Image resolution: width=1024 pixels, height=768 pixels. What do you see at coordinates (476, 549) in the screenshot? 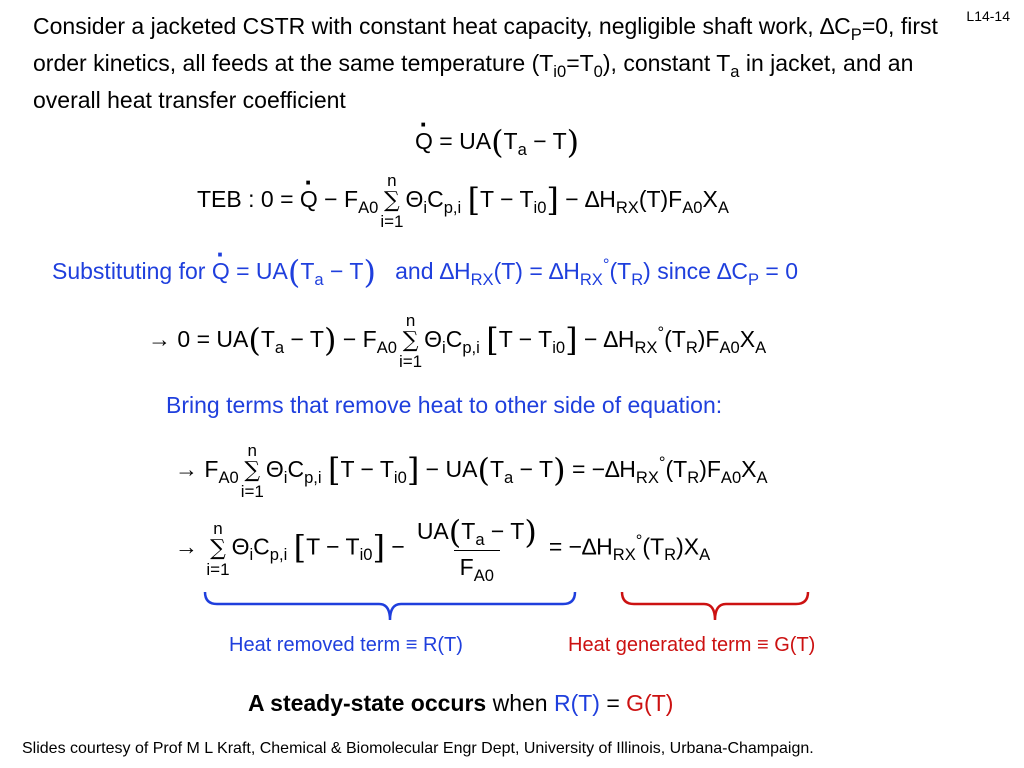
I see `fraction: UA(Ta − T) FA0` at bounding box center [476, 549].